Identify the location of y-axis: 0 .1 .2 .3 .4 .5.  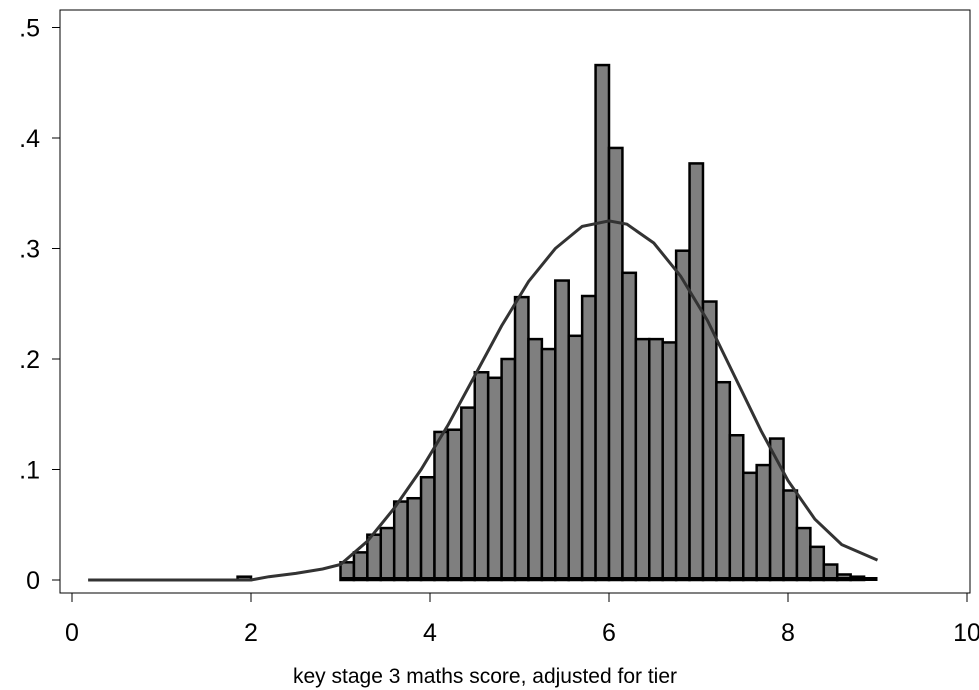
(39, 305).